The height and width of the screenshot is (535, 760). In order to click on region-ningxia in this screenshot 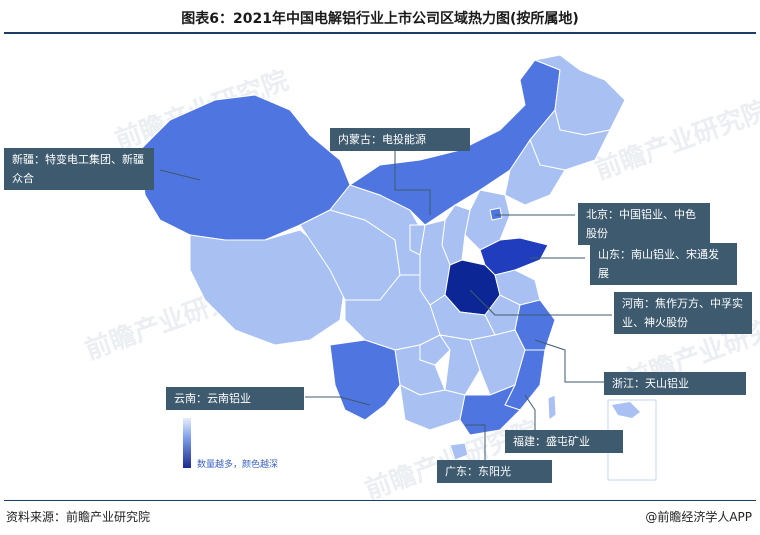, I will do `click(417, 240)`.